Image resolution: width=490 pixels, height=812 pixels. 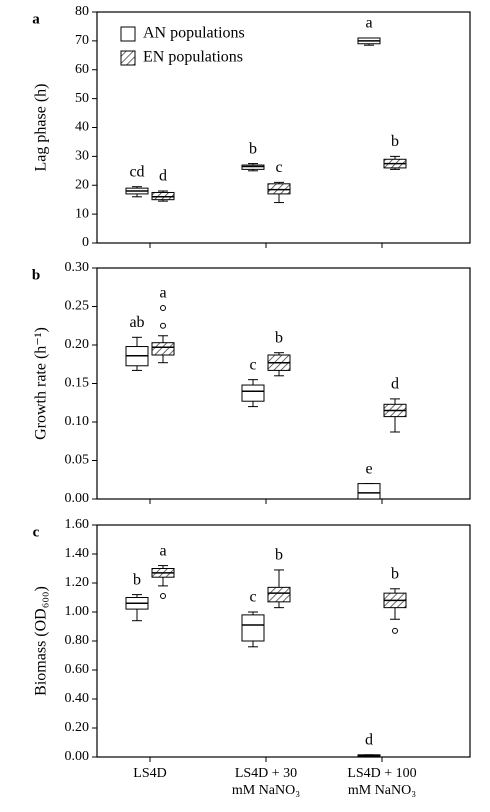 What do you see at coordinates (41, 383) in the screenshot?
I see `y-axis-label: Growth rate (h⁻¹)` at bounding box center [41, 383].